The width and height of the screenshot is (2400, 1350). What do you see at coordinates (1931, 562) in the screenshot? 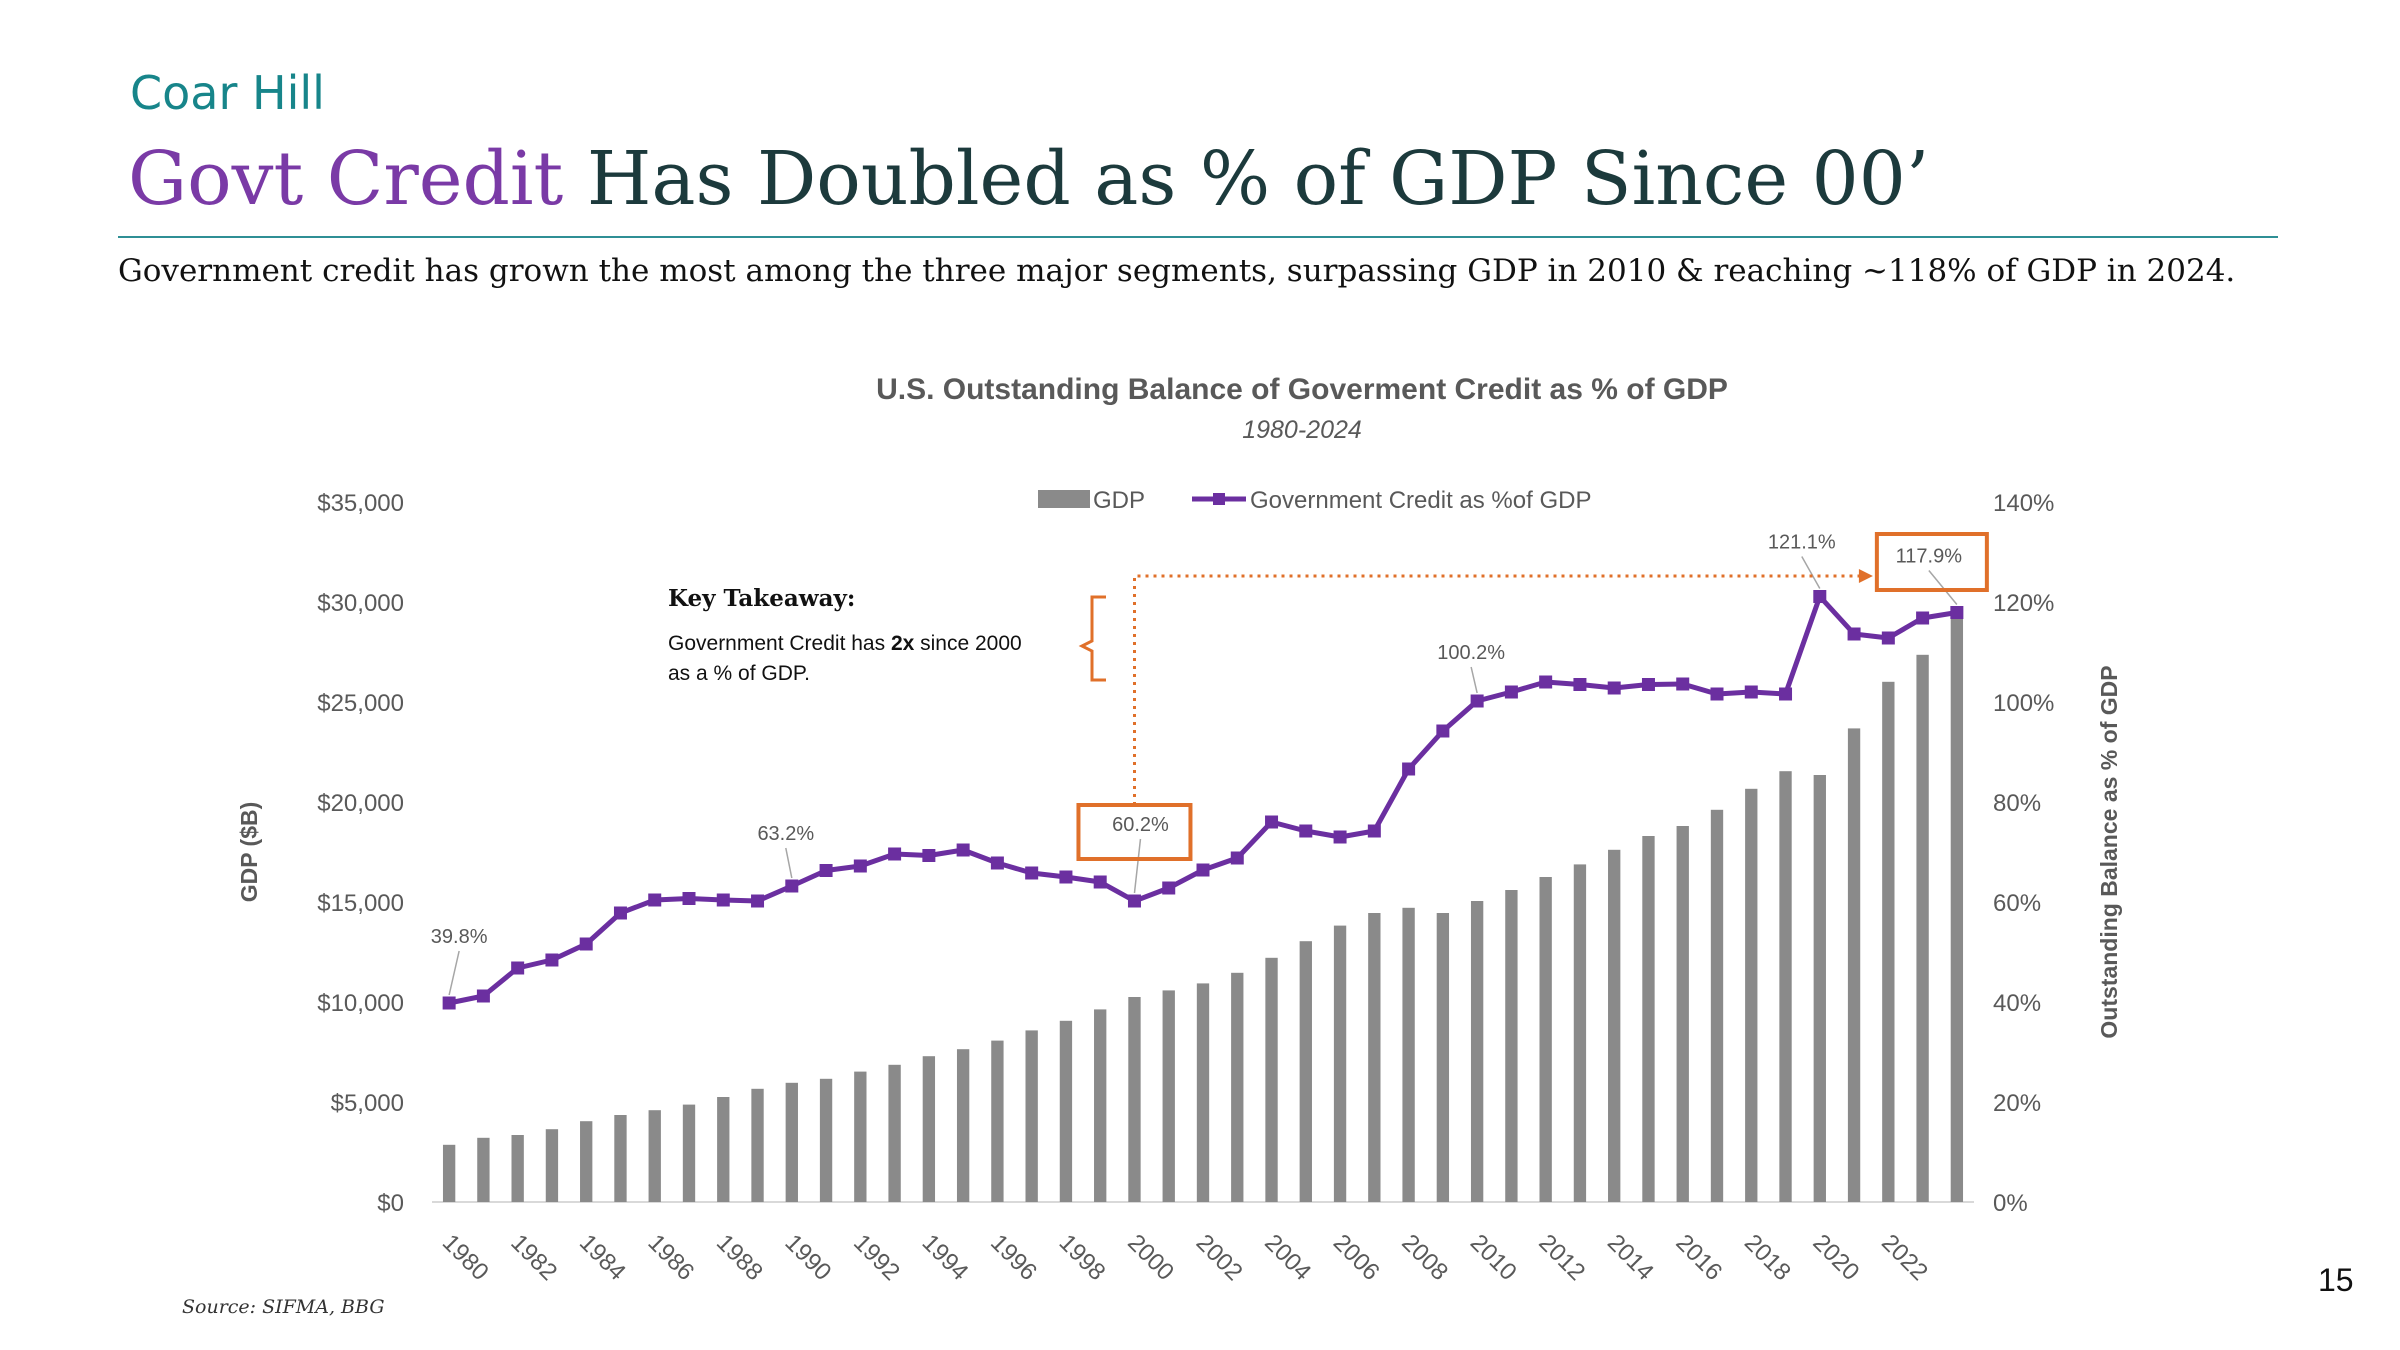
I see `highlight-box-2024` at bounding box center [1931, 562].